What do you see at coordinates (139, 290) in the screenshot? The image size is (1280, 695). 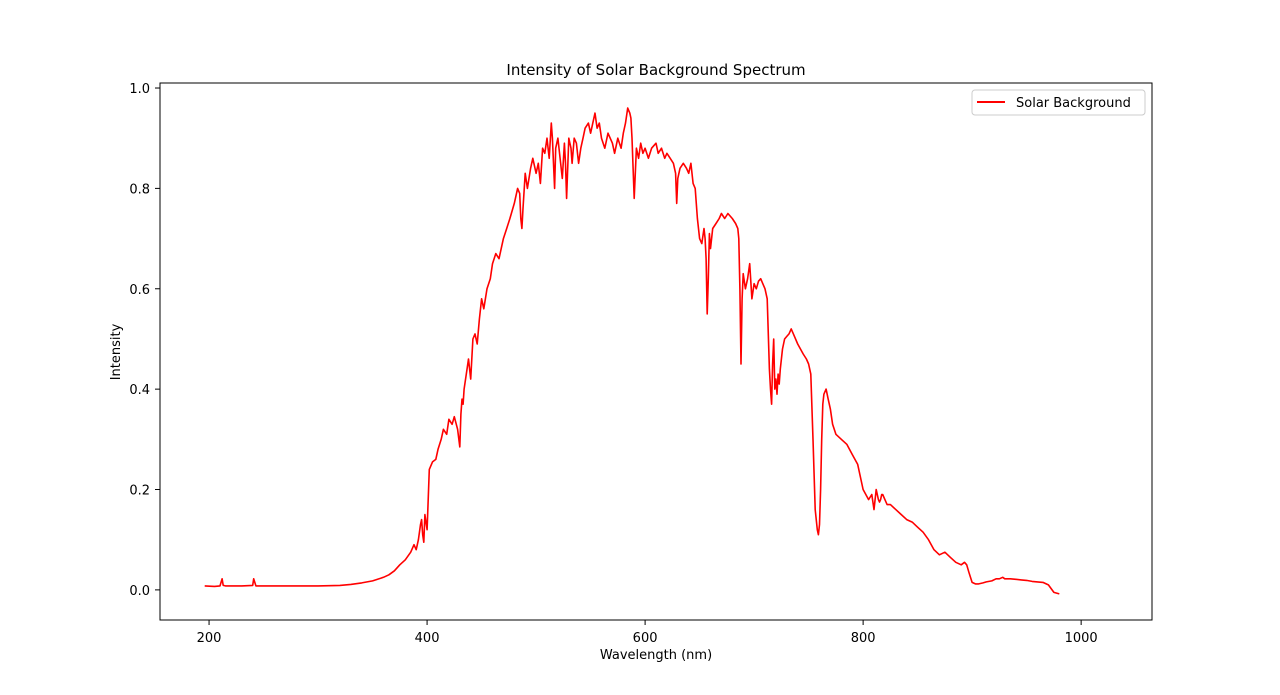 I see `y-tick-label: 0.6` at bounding box center [139, 290].